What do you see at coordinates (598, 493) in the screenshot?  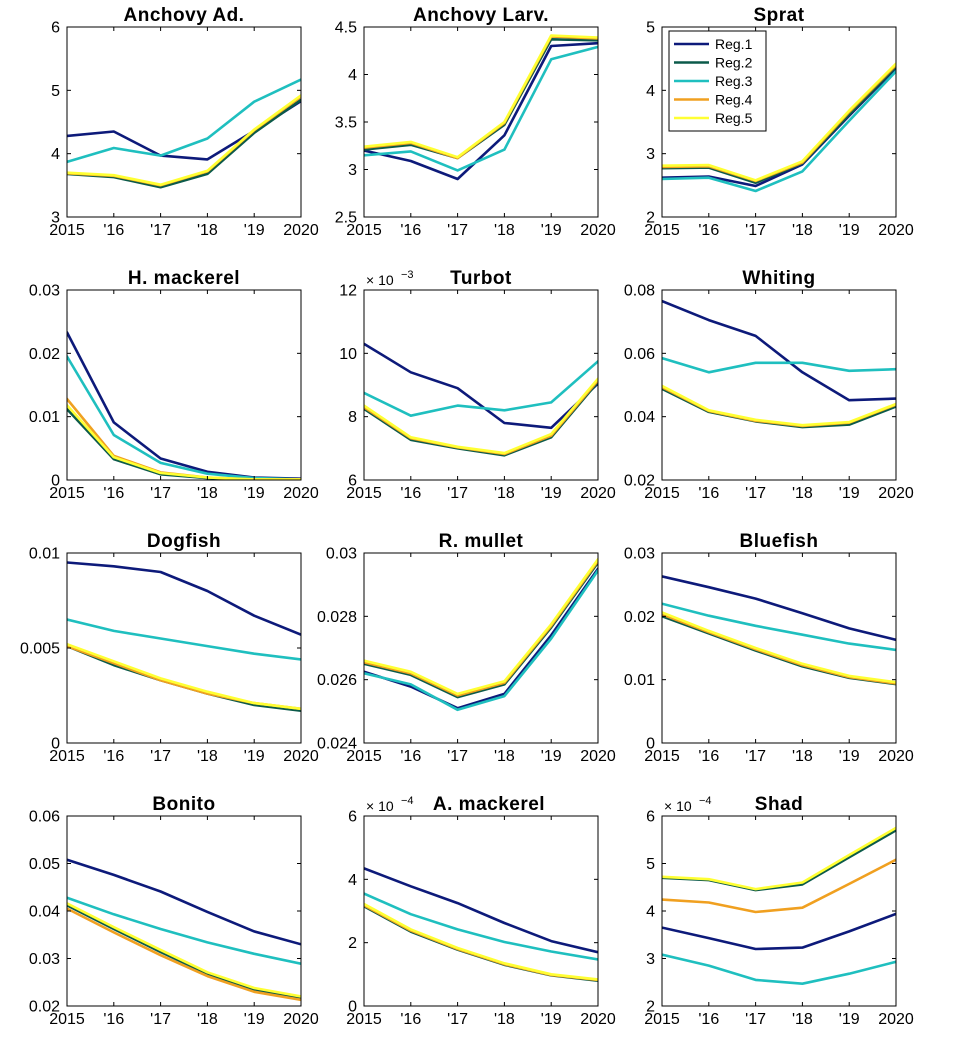 I see `chart-turbot-xtick-label: 2020` at bounding box center [598, 493].